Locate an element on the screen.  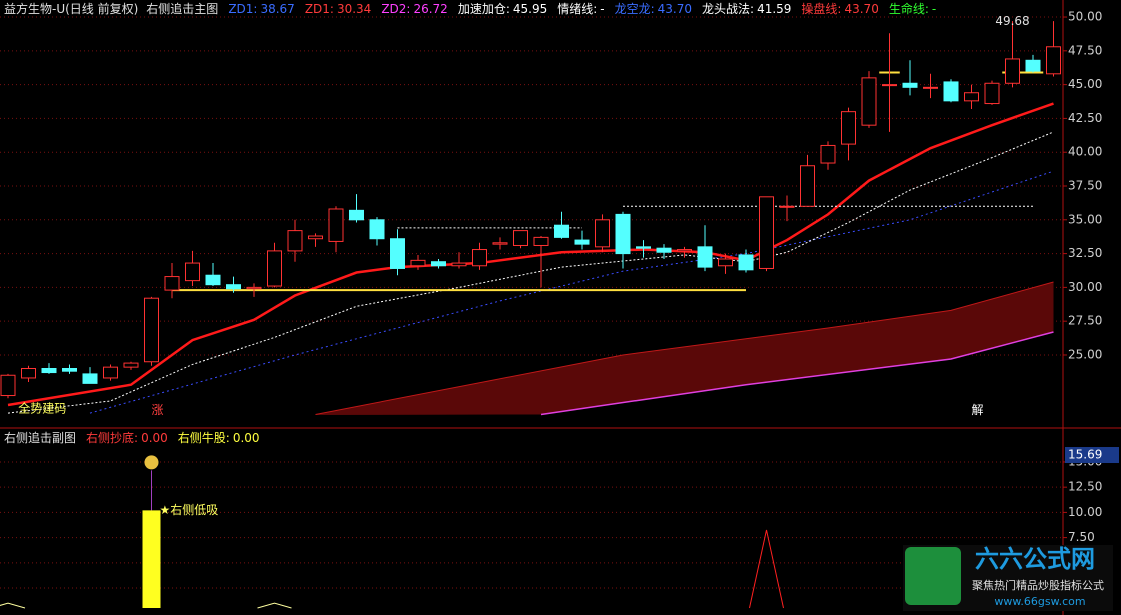
indicator-label: 生命线: is located at coordinates (909, 8).